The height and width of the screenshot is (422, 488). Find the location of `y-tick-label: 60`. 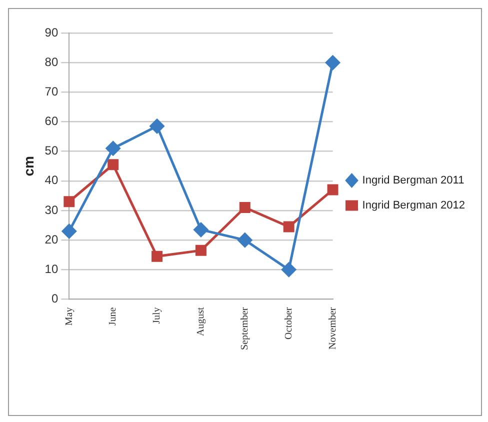

y-tick-label: 60 is located at coordinates (51, 121).